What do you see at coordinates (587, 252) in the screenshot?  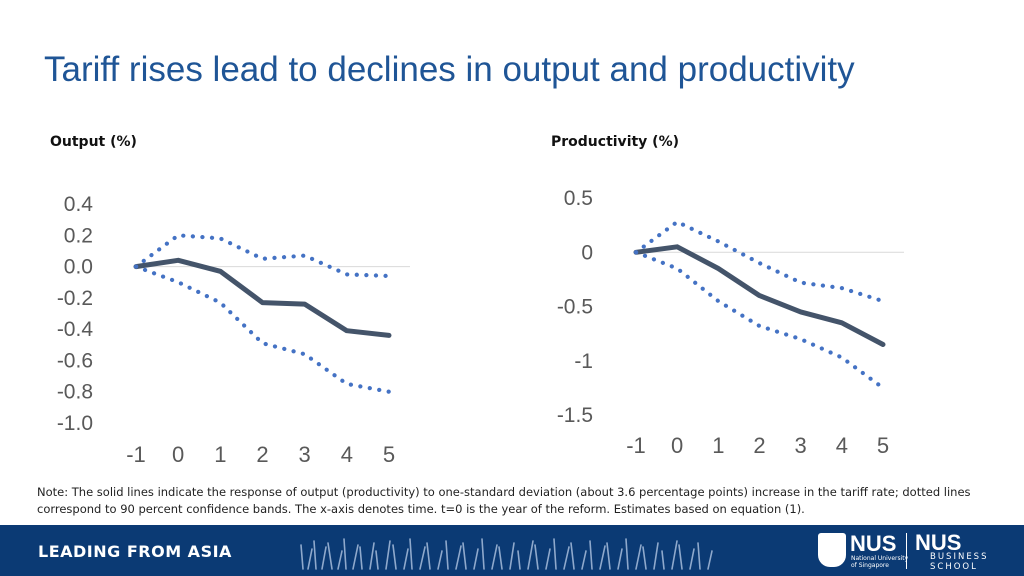 I see `y-tick-label: 0` at bounding box center [587, 252].